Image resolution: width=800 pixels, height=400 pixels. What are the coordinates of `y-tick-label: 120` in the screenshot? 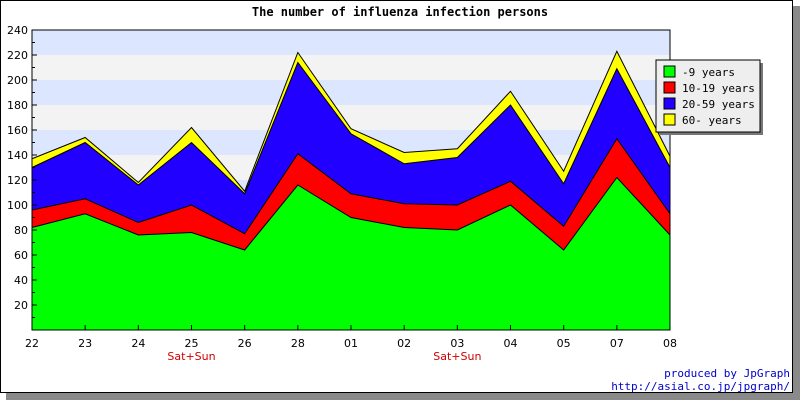 It's located at (17, 180).